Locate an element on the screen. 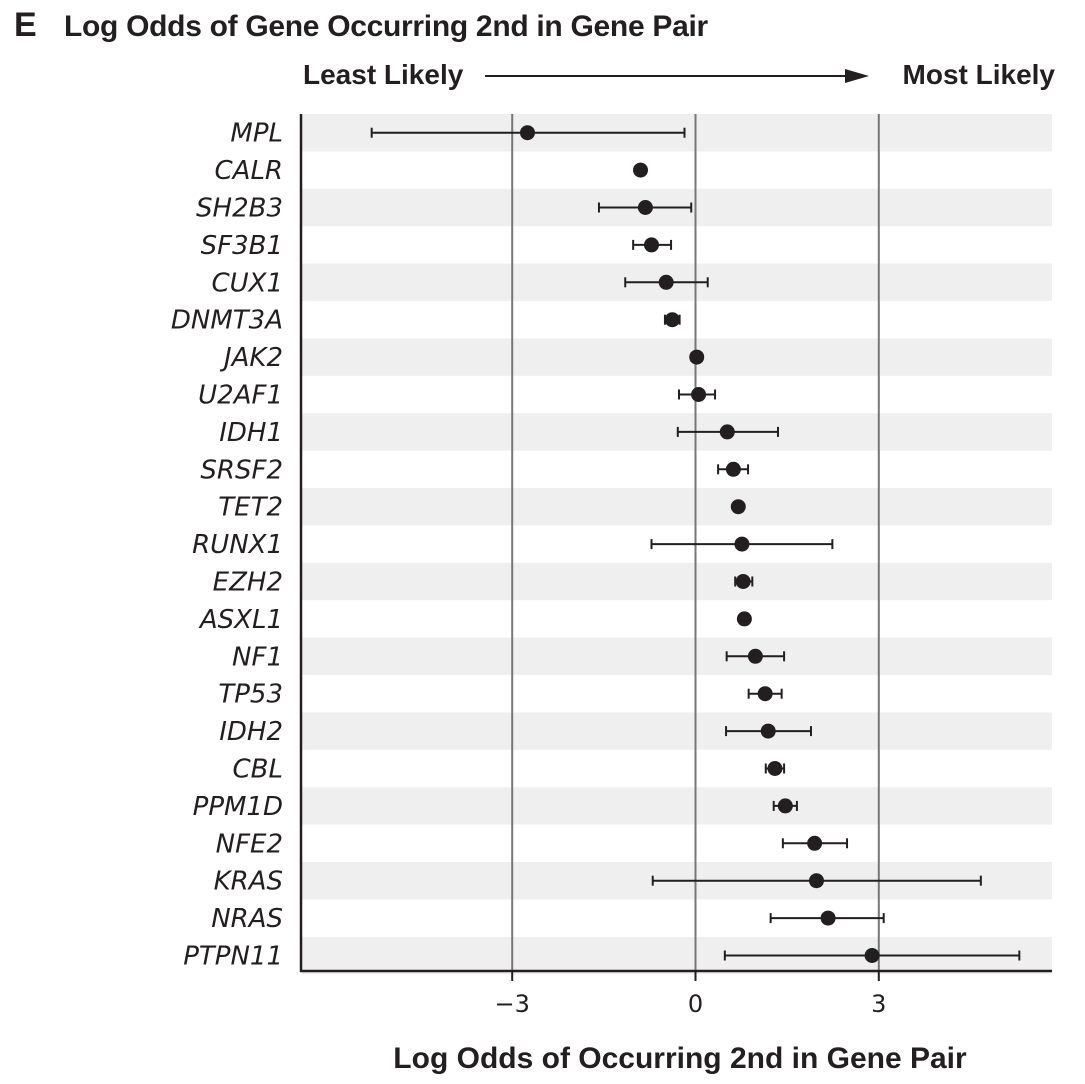 This screenshot has height=1084, width=1085. point-srsf2 is located at coordinates (733, 469).